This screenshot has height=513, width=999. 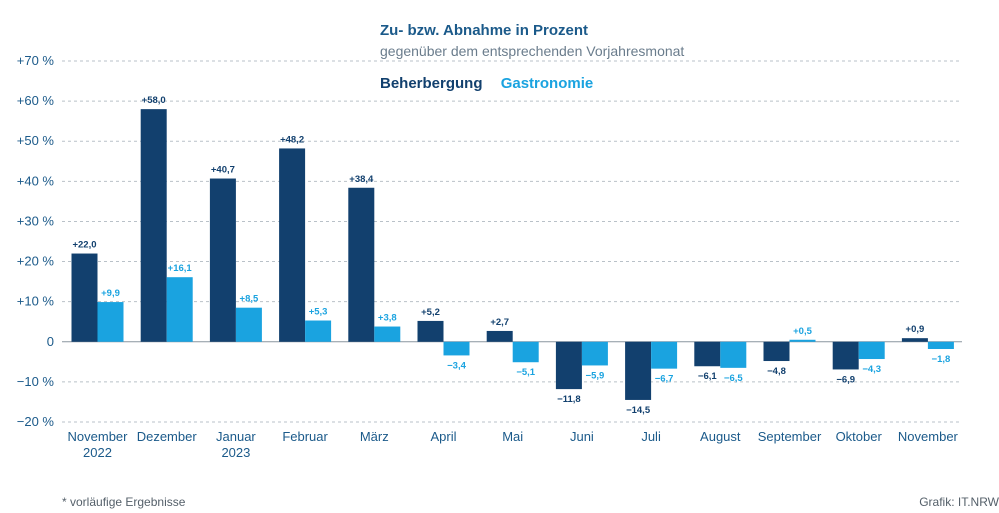 I want to click on y-tick-label: −20 %, so click(x=36, y=421).